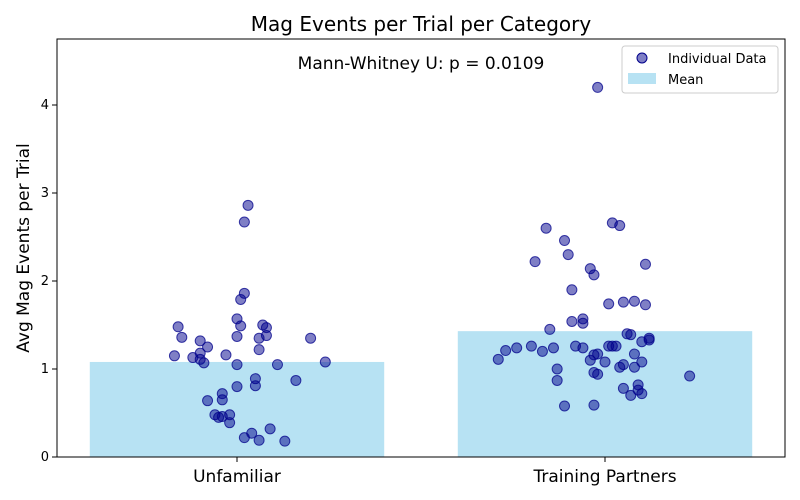  Describe the element at coordinates (604, 477) in the screenshot. I see `x-tick-label: Training Partners` at that location.